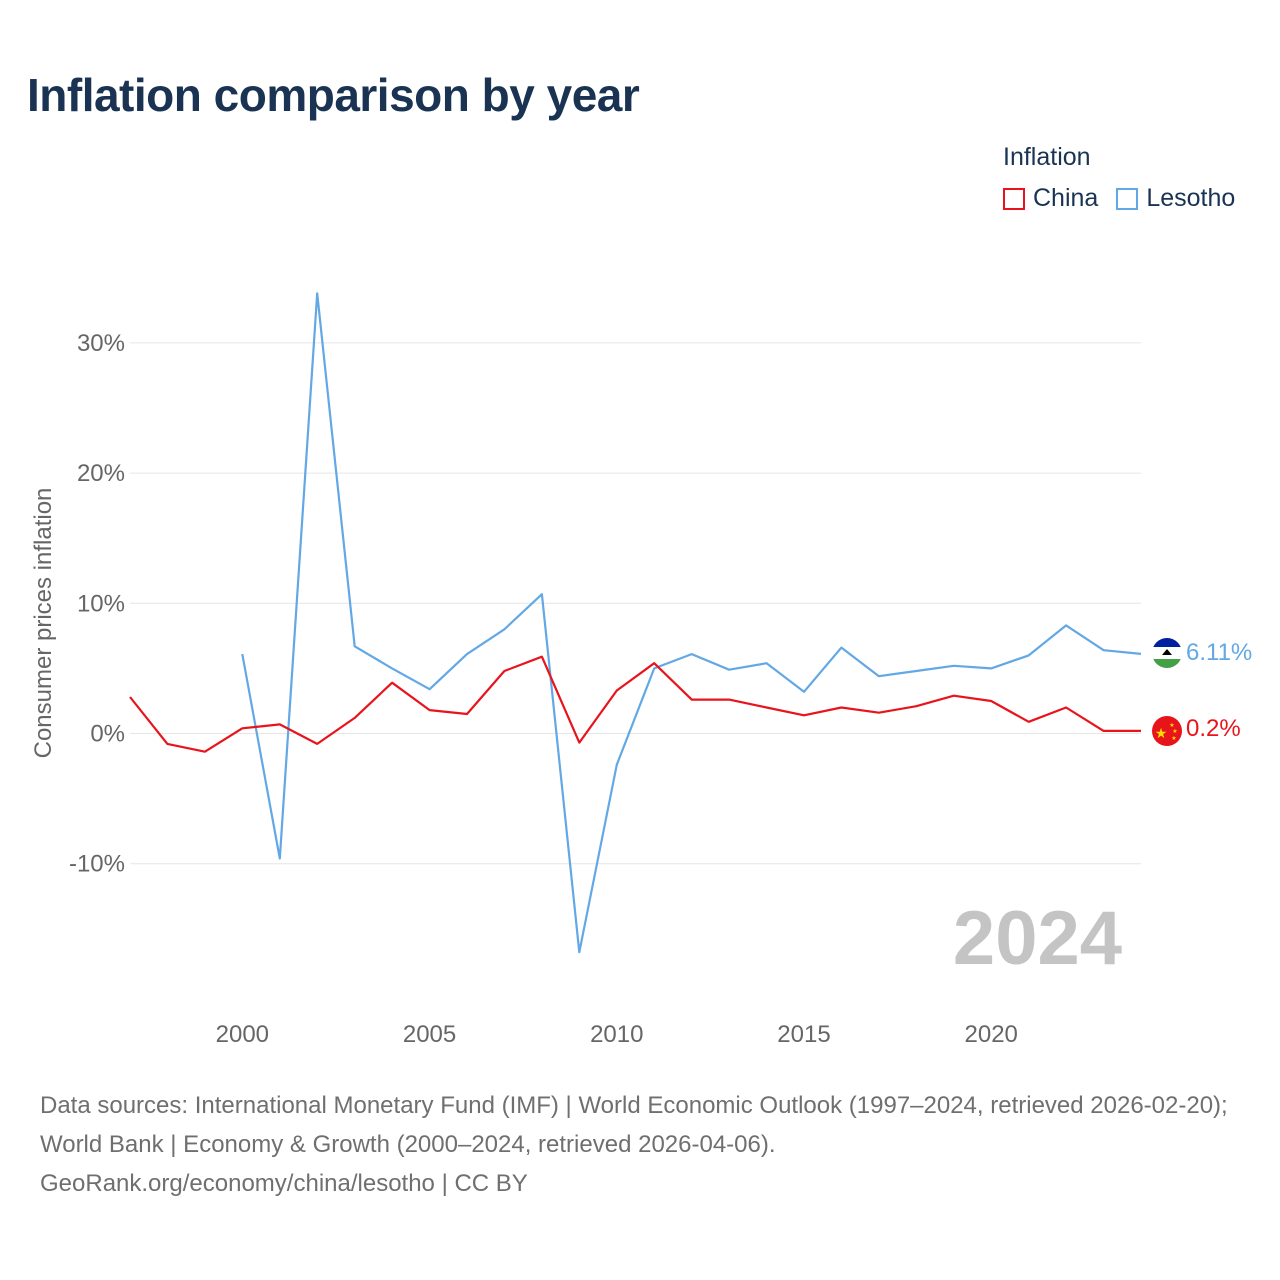 Image resolution: width=1280 pixels, height=1280 pixels. I want to click on legend-label-china: China, so click(1066, 198).